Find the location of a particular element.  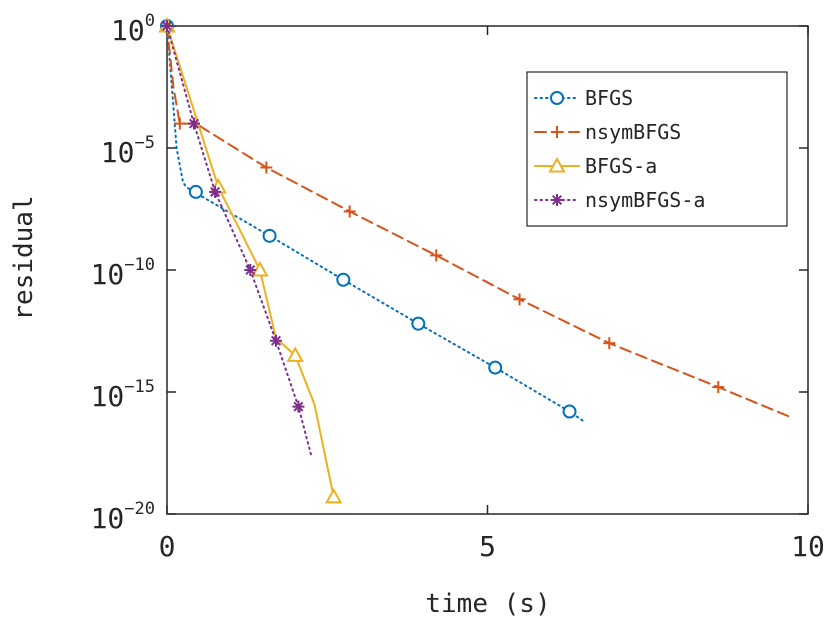

legend-entry-bfgs-a: BFGS-a is located at coordinates (595, 166).